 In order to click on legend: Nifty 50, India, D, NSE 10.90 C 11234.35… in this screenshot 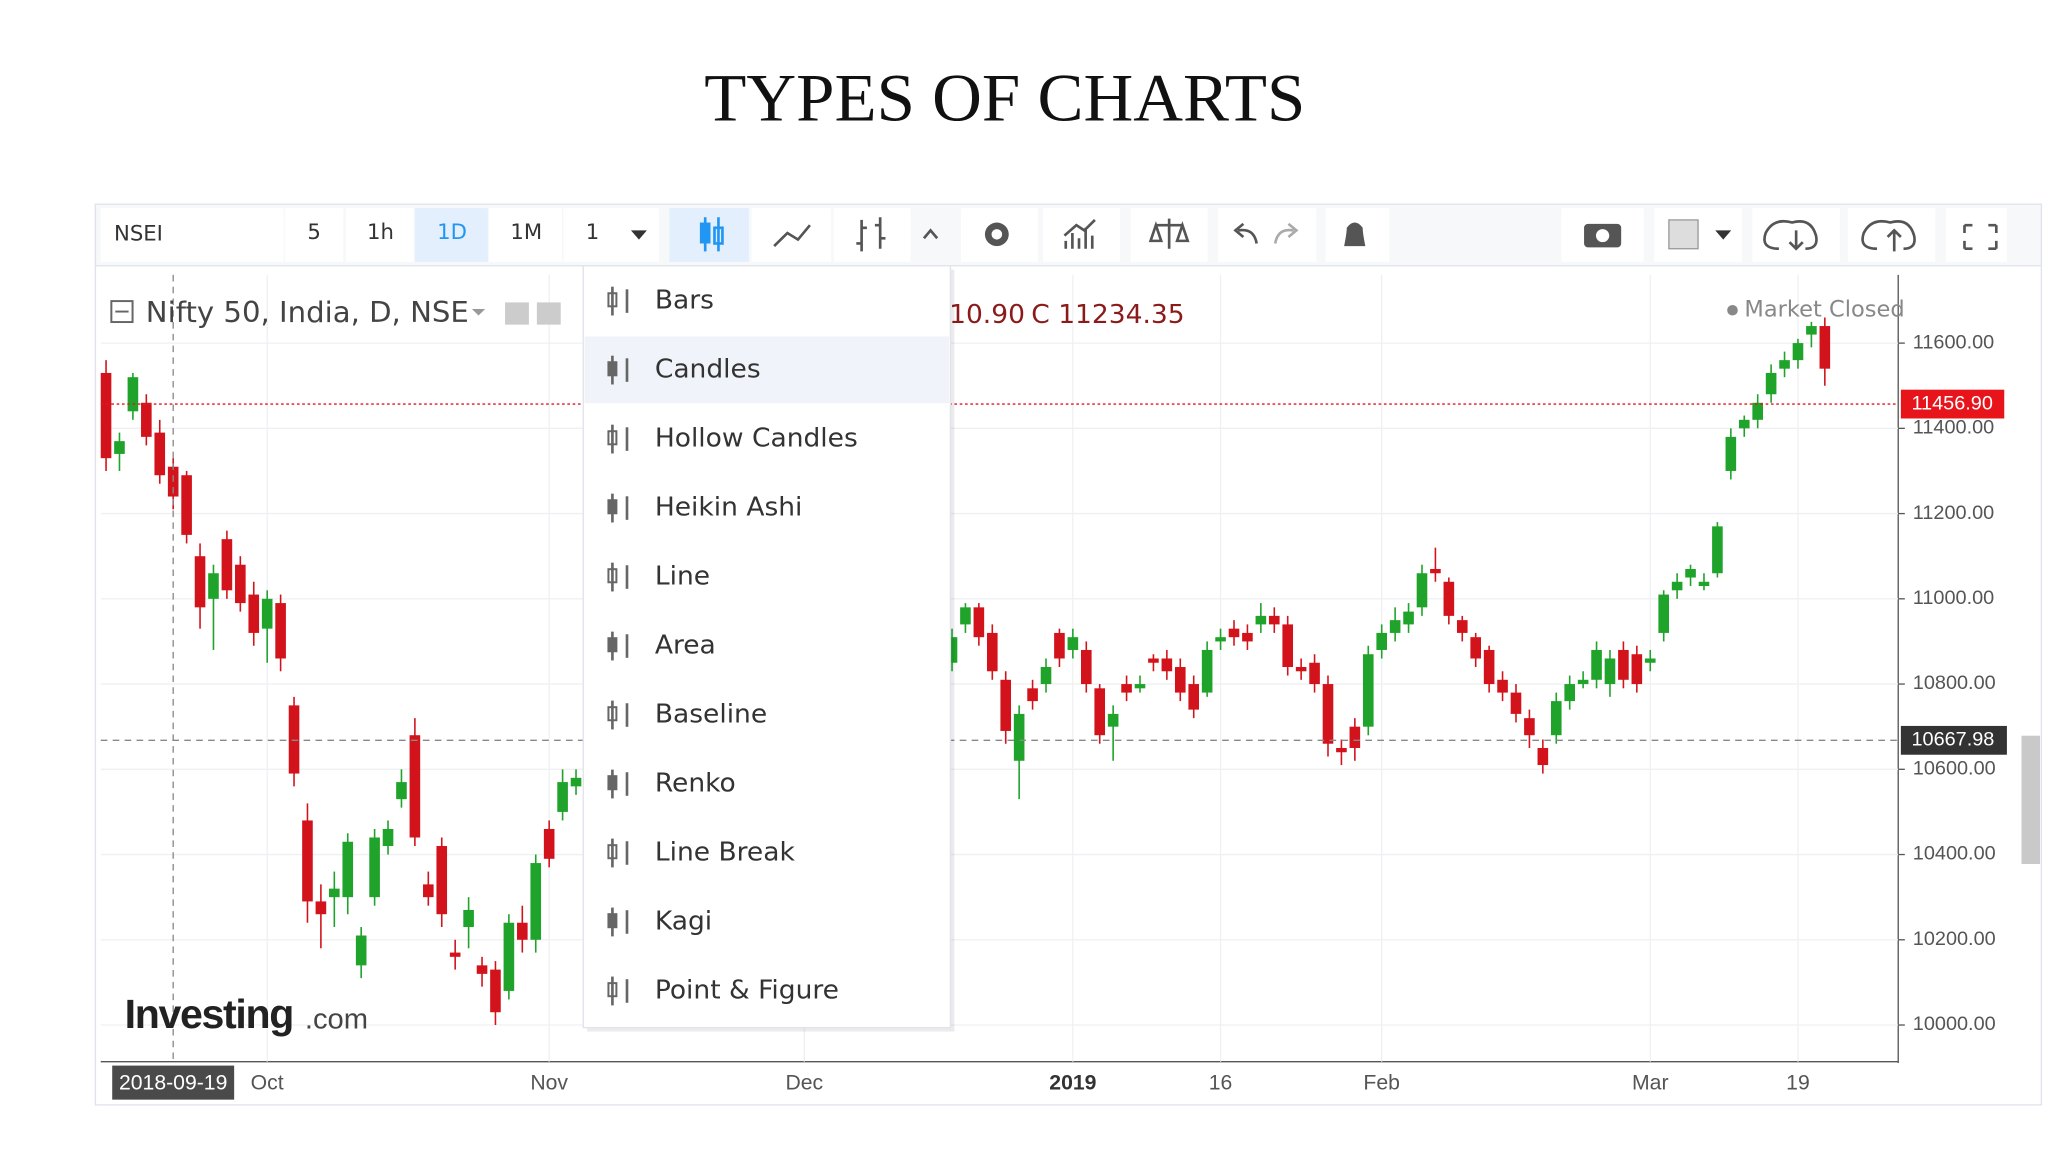, I will do `click(1007, 312)`.